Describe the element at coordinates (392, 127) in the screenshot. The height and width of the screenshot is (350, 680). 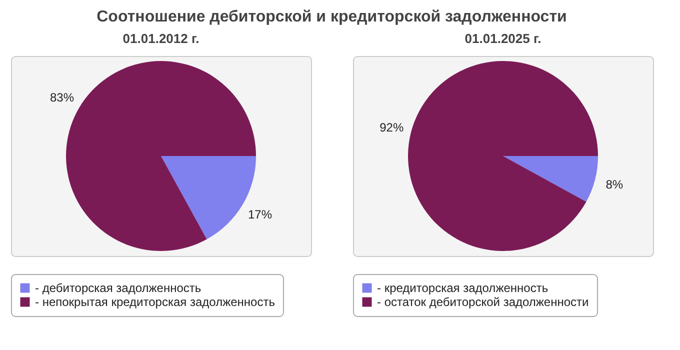
I see `data-label: 92%` at that location.